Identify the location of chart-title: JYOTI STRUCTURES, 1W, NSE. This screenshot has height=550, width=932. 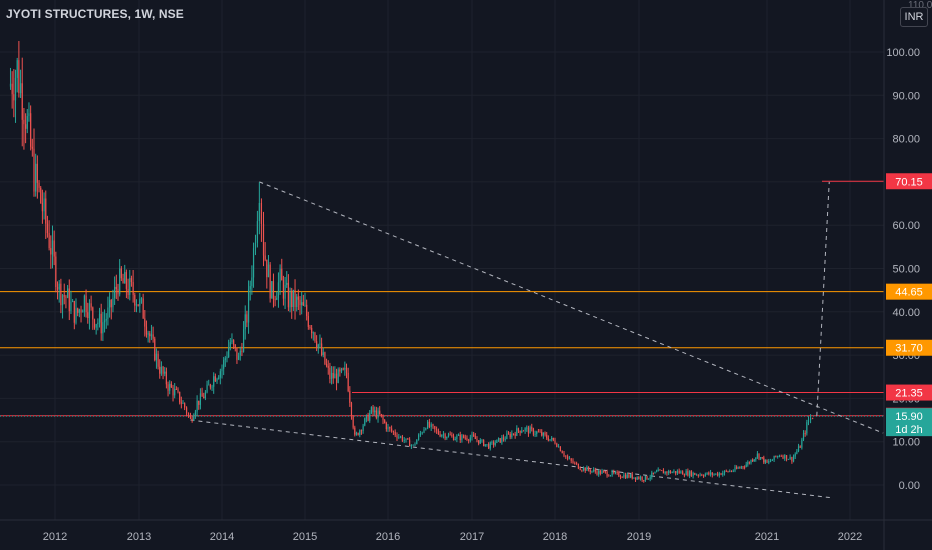
(95, 14).